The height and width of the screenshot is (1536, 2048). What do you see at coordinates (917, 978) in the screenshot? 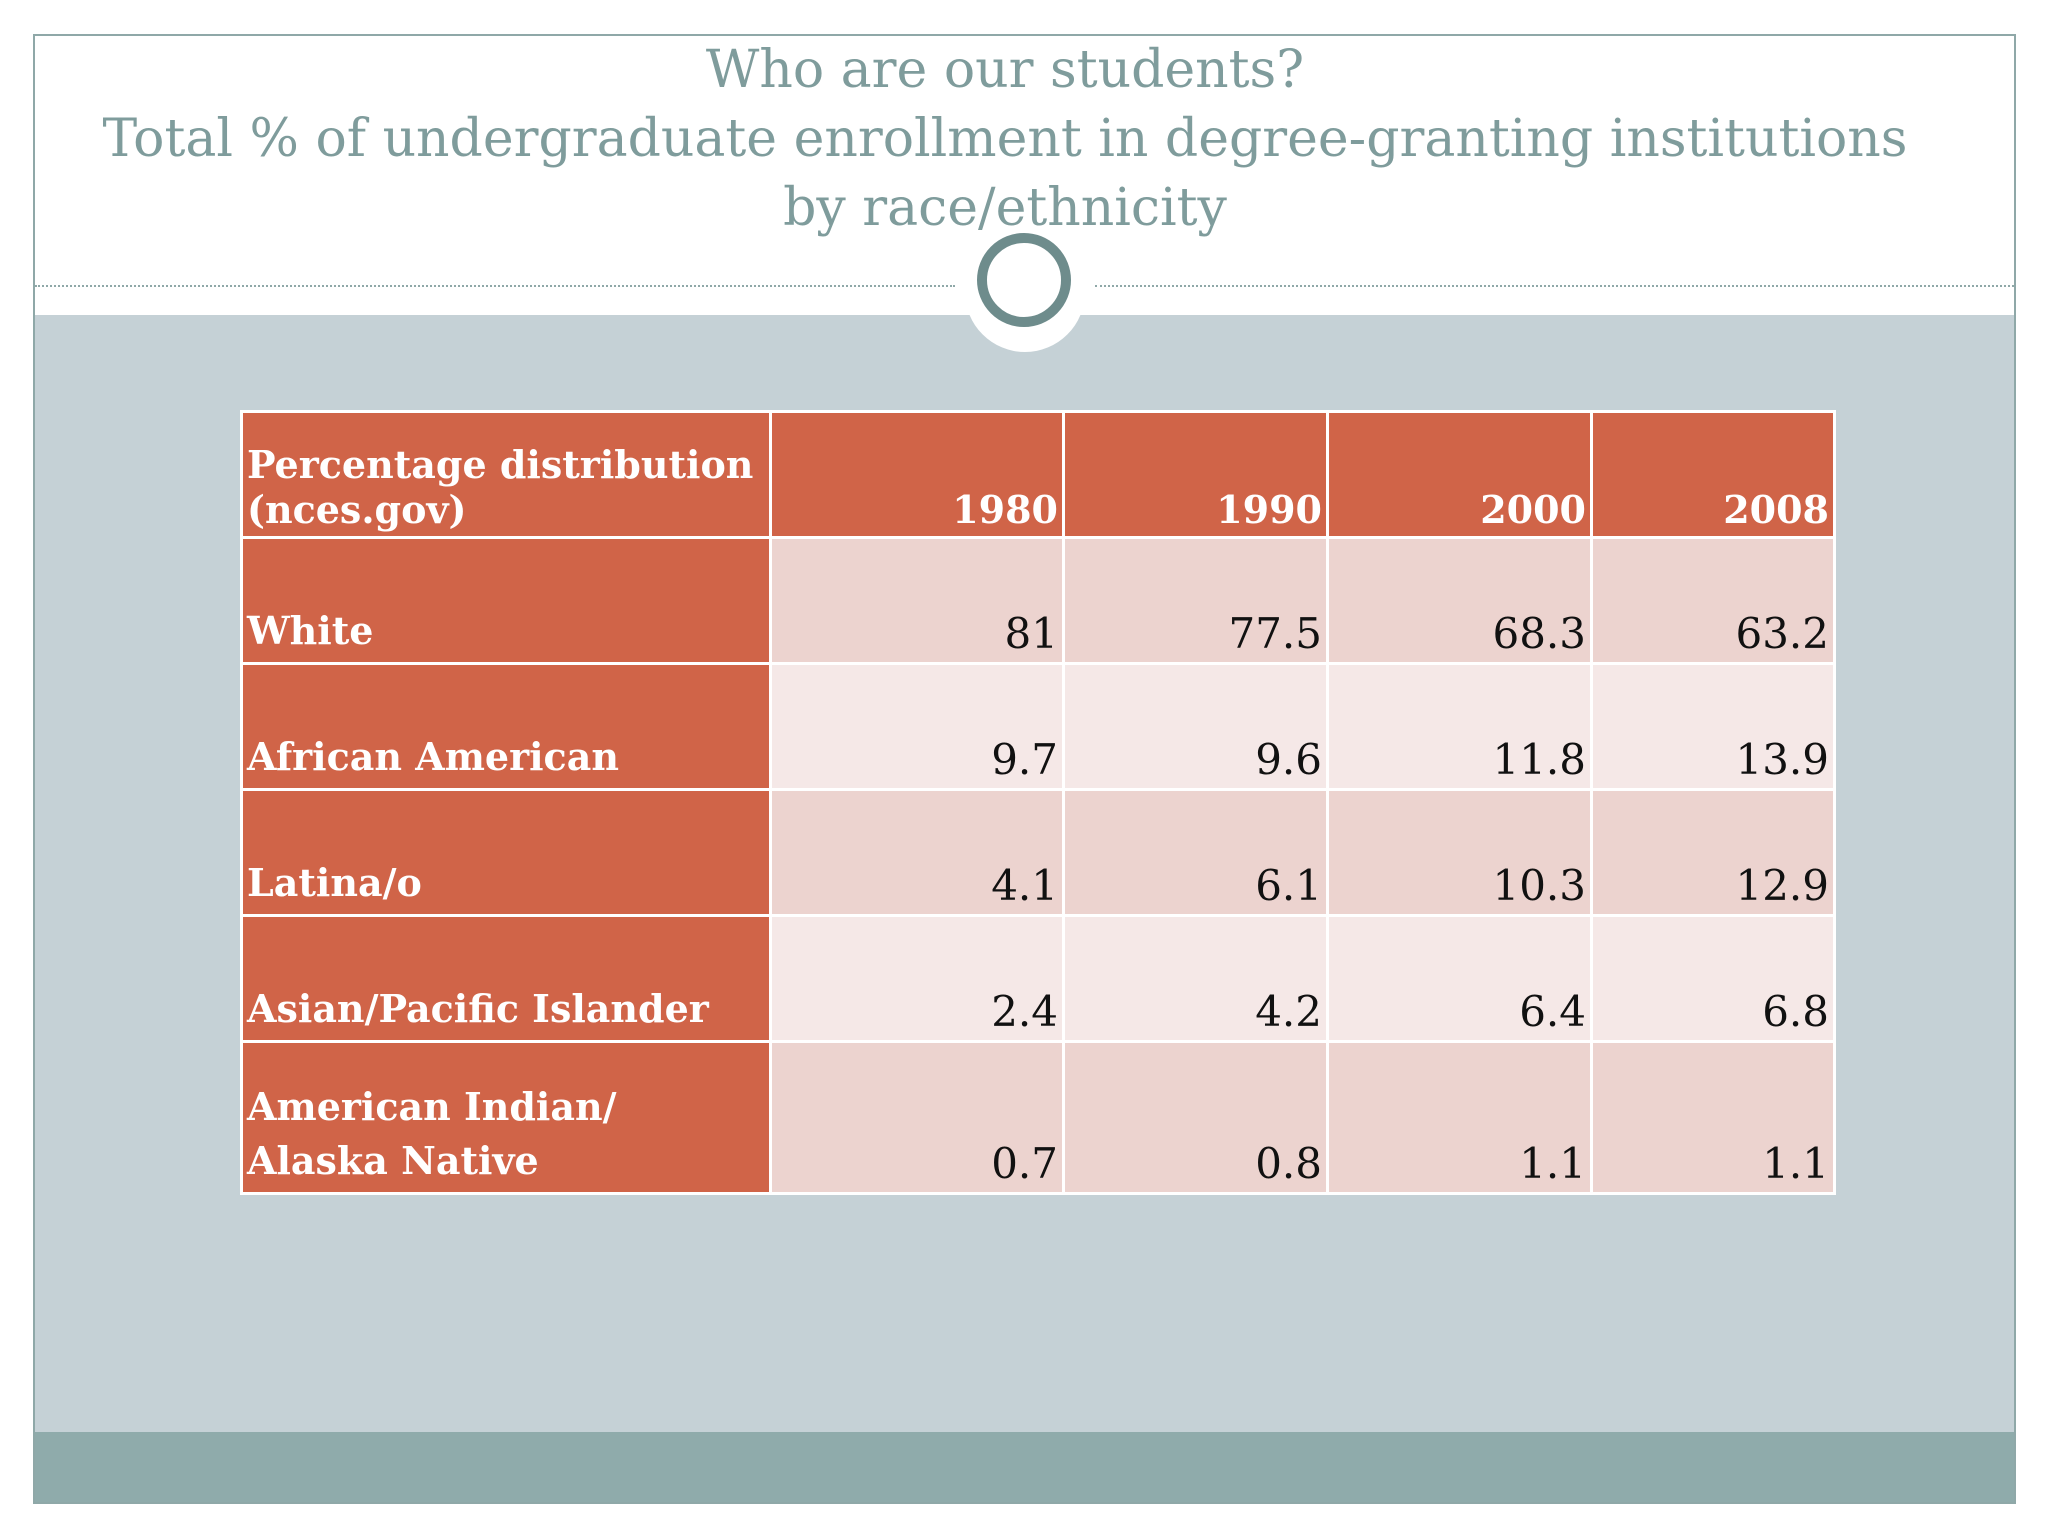
I see `table-cell: 2.4` at bounding box center [917, 978].